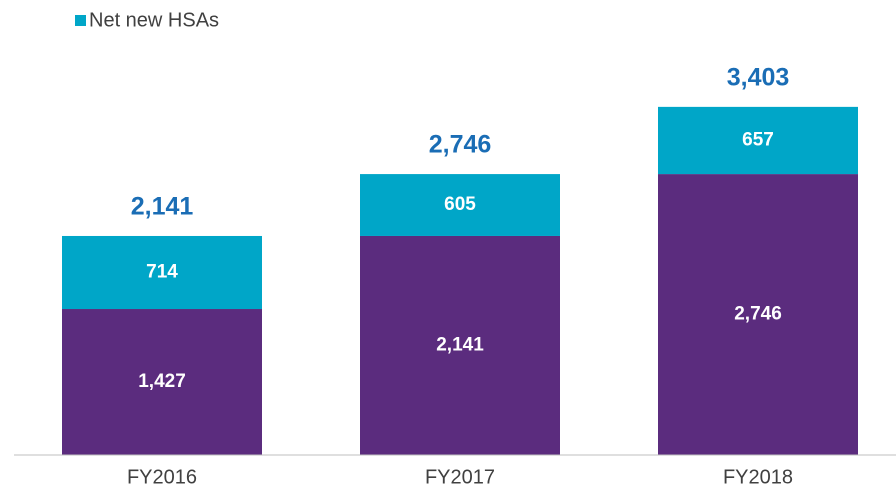 The width and height of the screenshot is (896, 495). I want to click on legend-label: Net new HSAs, so click(154, 20).